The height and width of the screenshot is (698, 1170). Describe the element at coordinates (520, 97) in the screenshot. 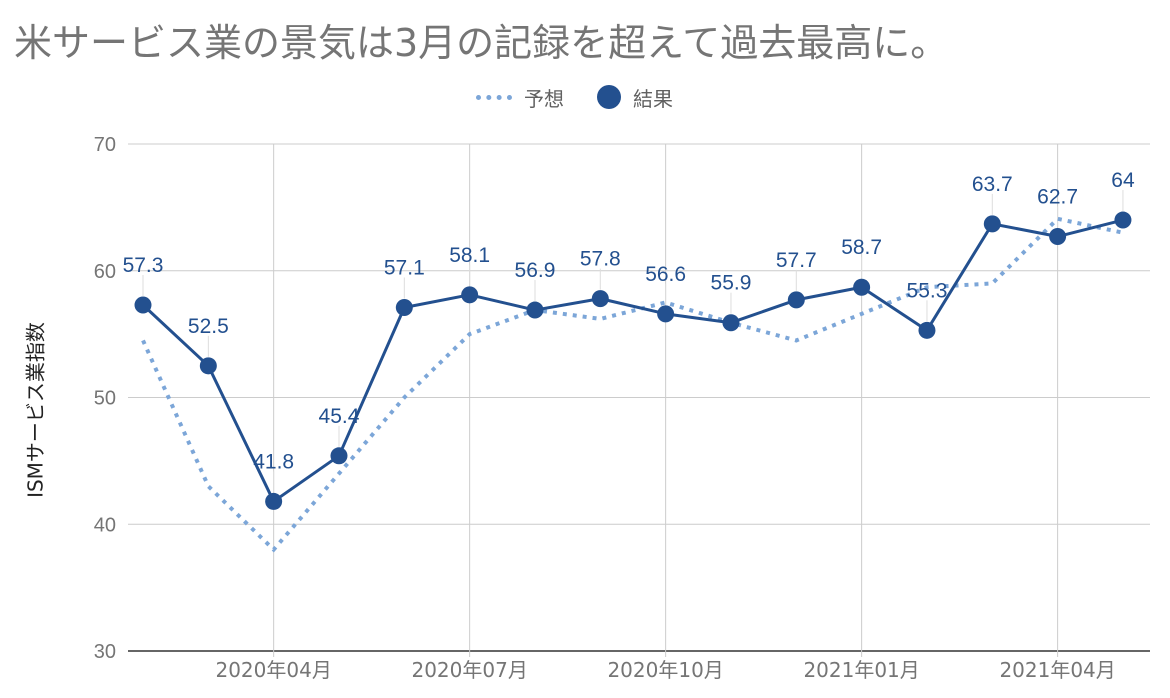

I see `legend-item-forecast: 予想` at that location.